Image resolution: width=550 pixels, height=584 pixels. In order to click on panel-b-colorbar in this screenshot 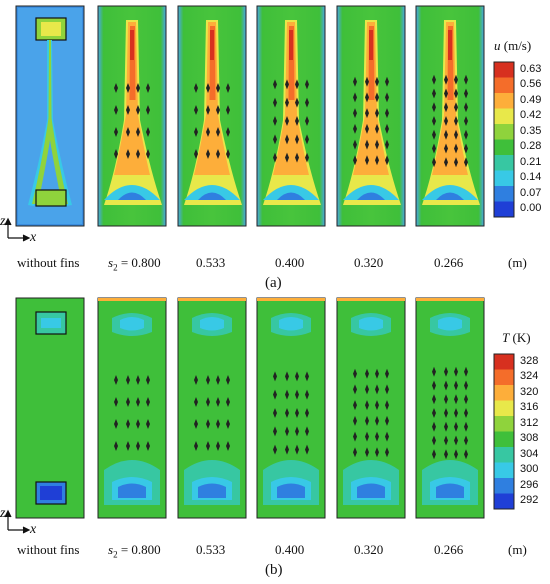, I will do `click(504, 431)`.